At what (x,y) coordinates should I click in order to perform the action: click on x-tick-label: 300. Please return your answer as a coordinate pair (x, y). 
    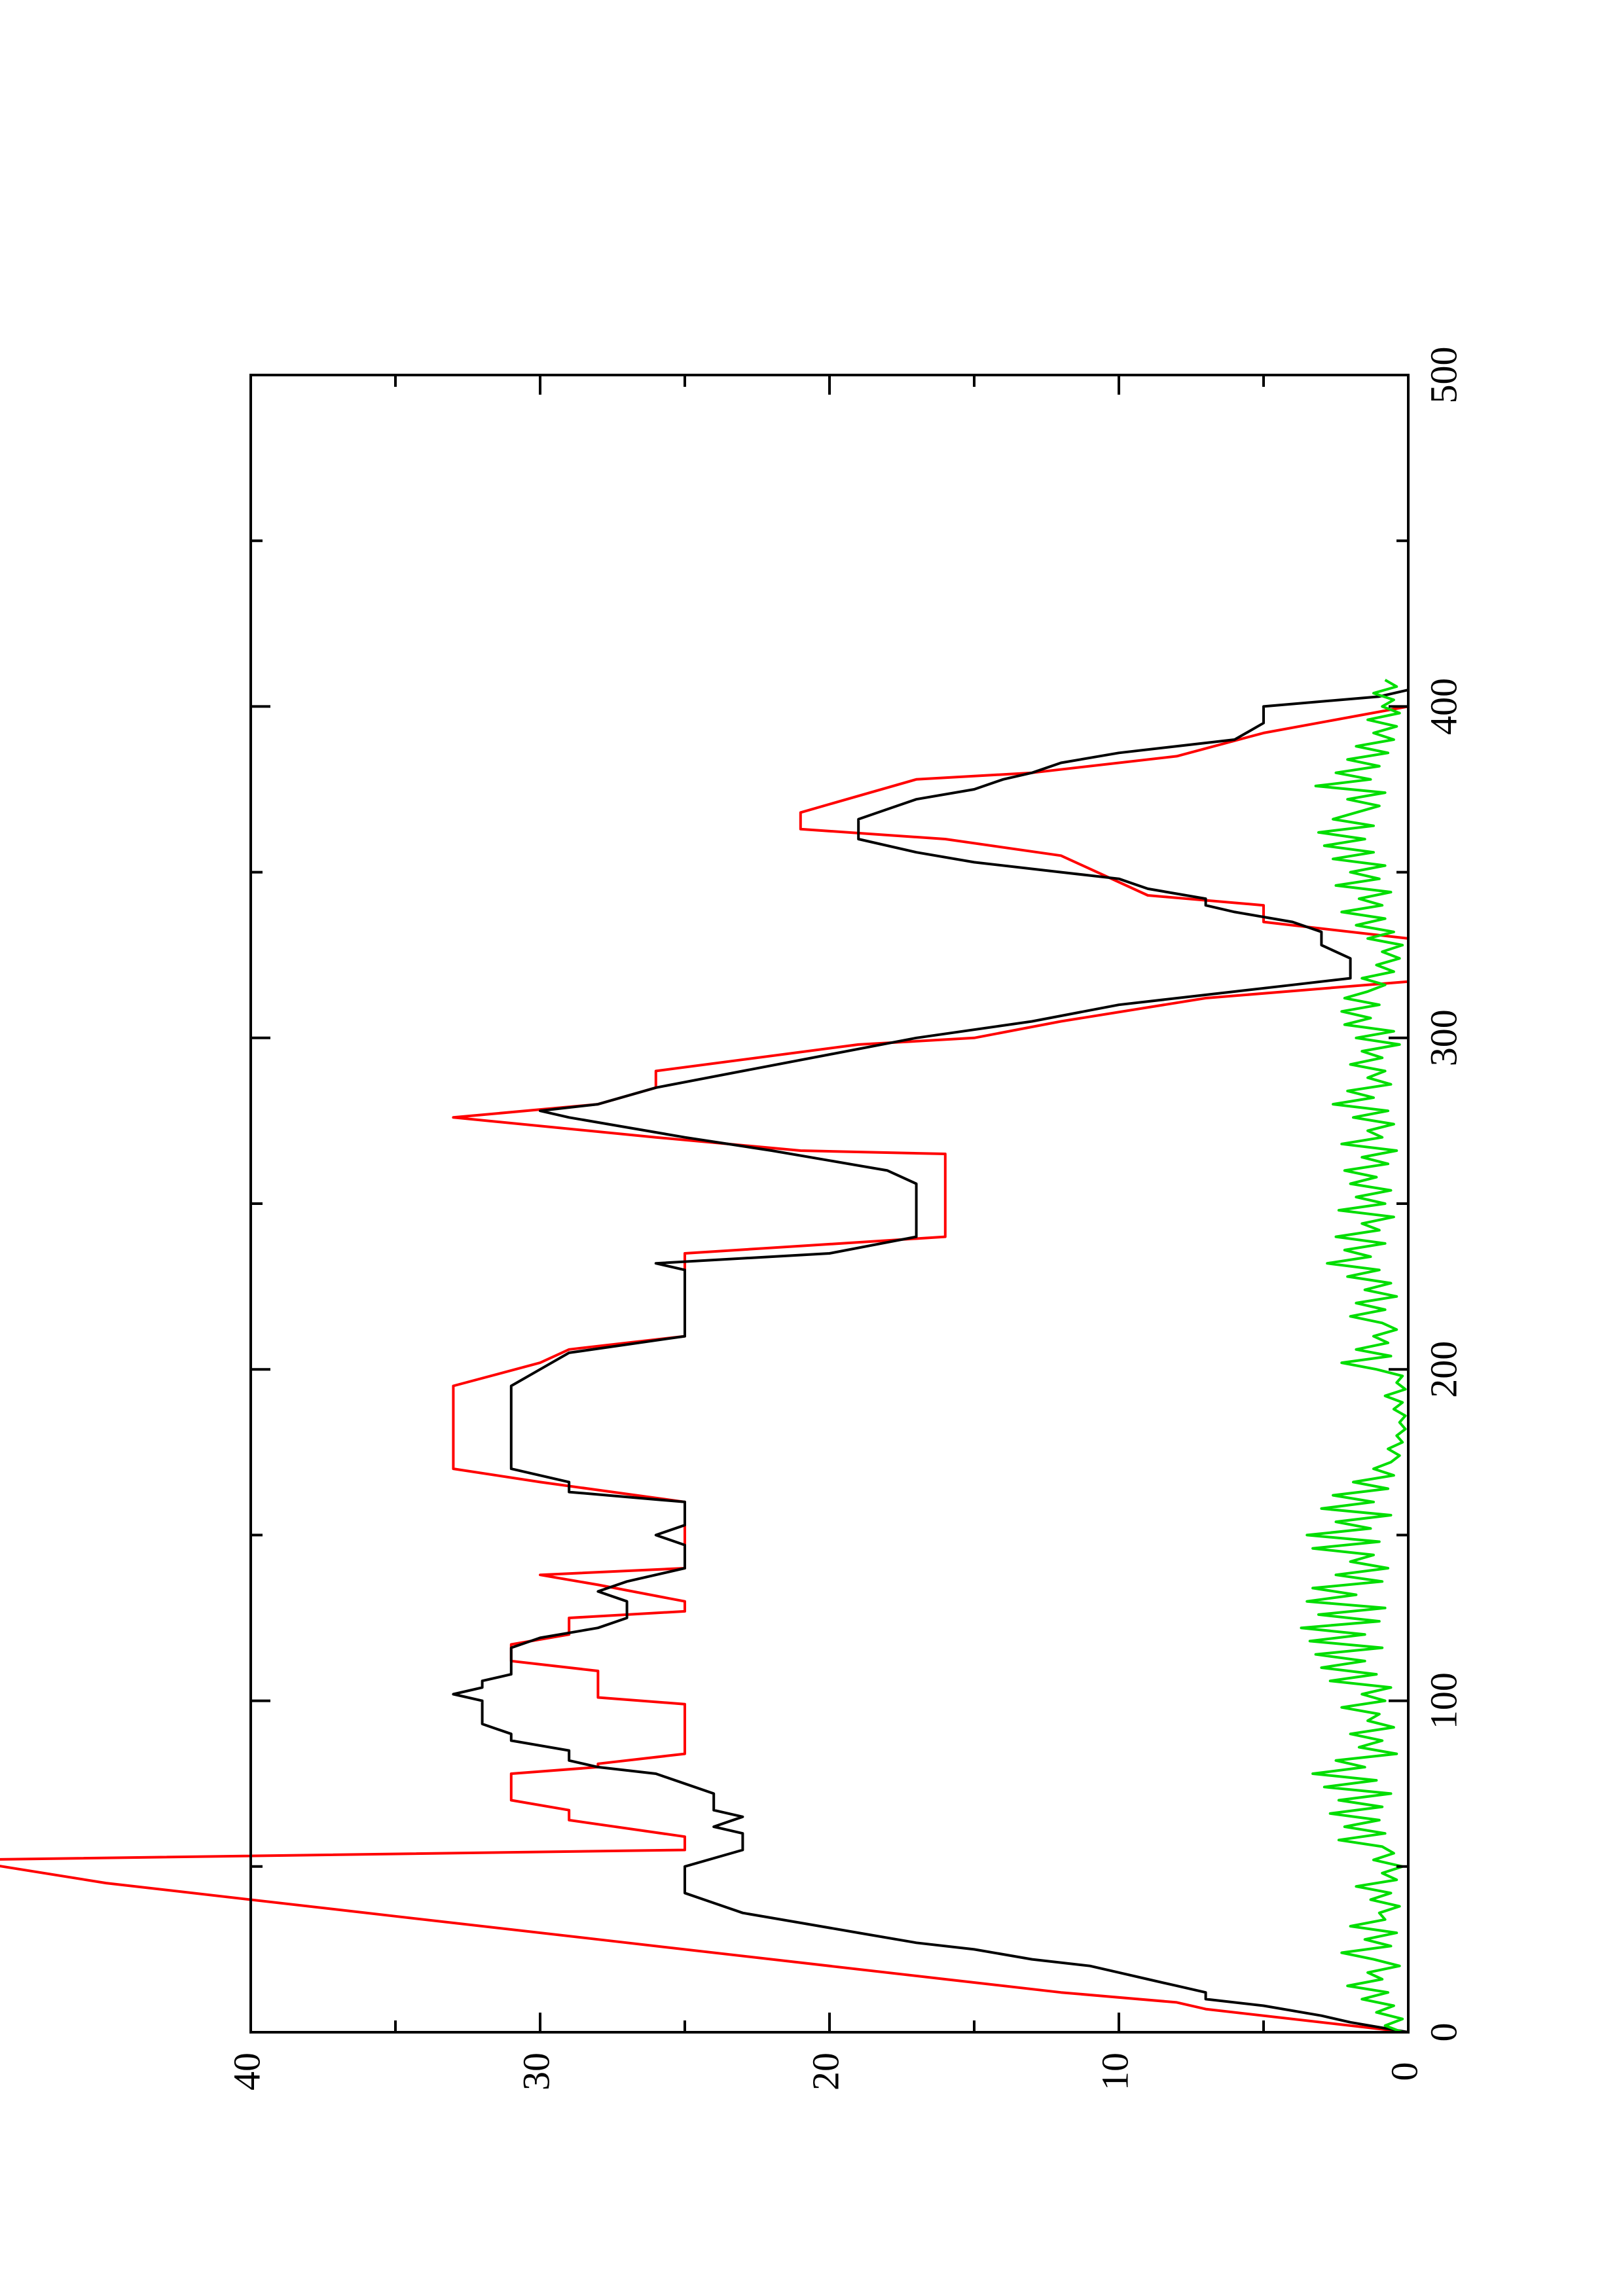
    Looking at the image, I should click on (1443, 1037).